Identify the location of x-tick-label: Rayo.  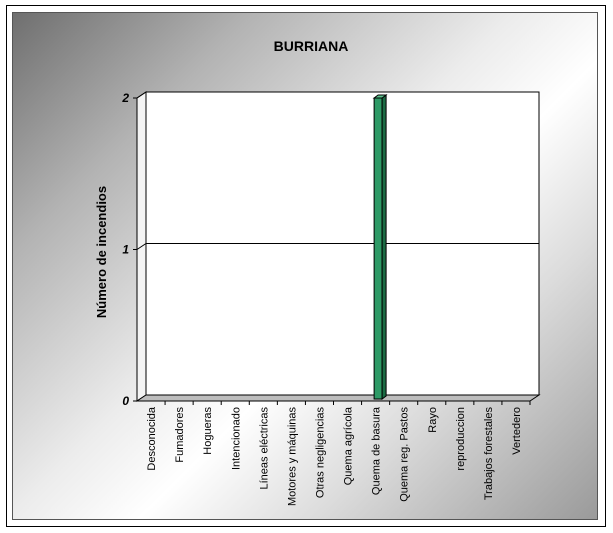
(433, 420).